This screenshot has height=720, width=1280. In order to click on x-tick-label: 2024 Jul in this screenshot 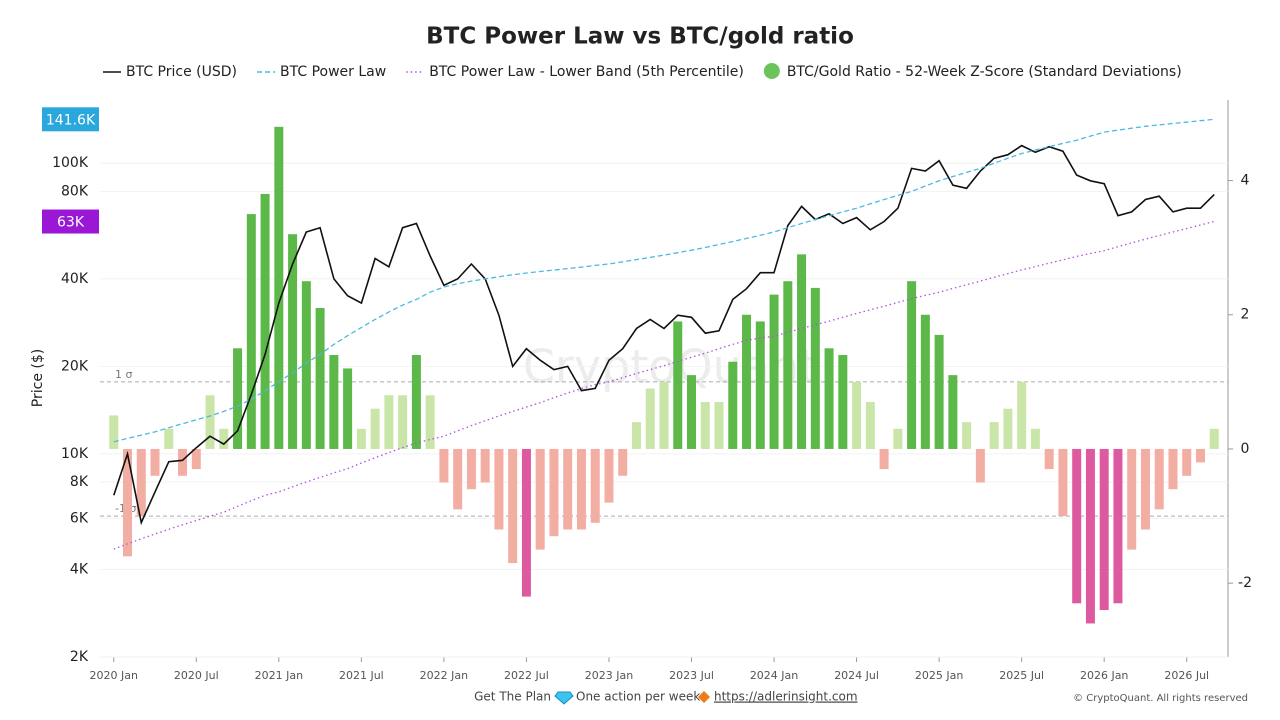, I will do `click(856, 675)`.